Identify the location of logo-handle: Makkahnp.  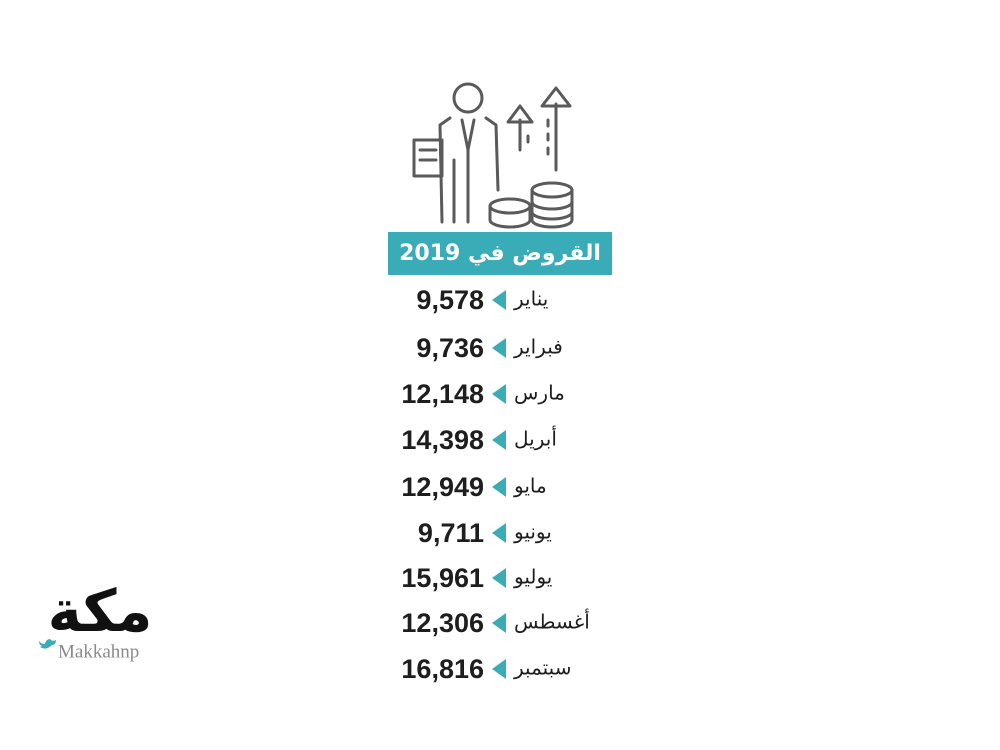
(98, 651).